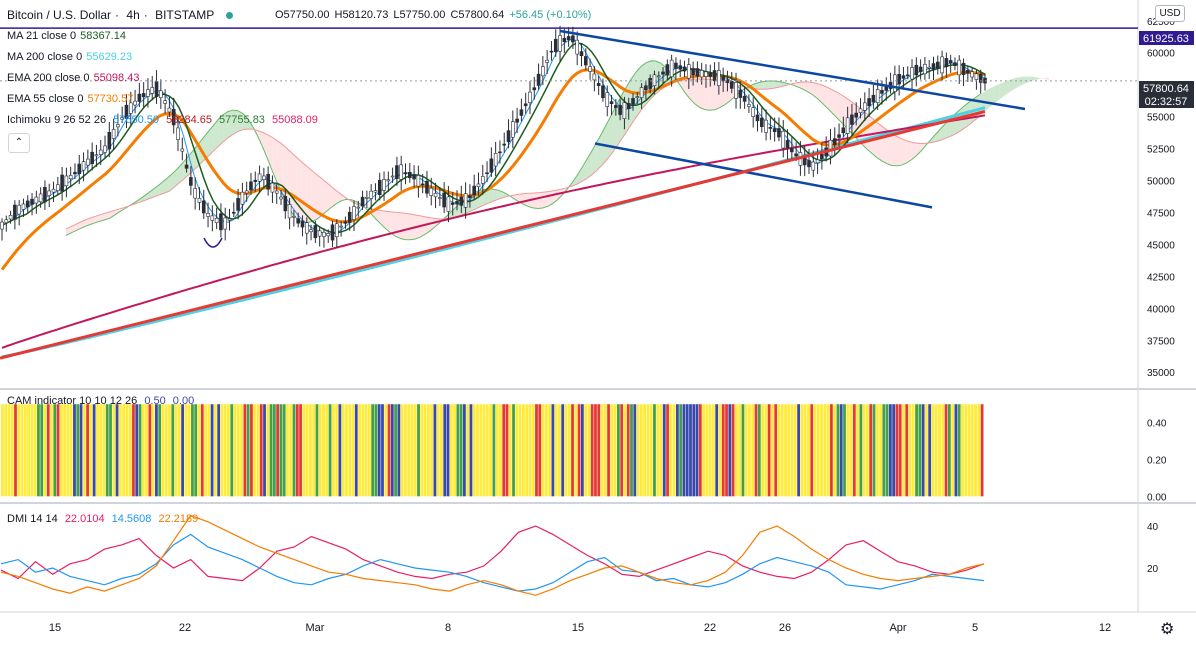 The image size is (1196, 645). I want to click on legend-ema55: EMA 55 close 0 57730.57, so click(70, 99).